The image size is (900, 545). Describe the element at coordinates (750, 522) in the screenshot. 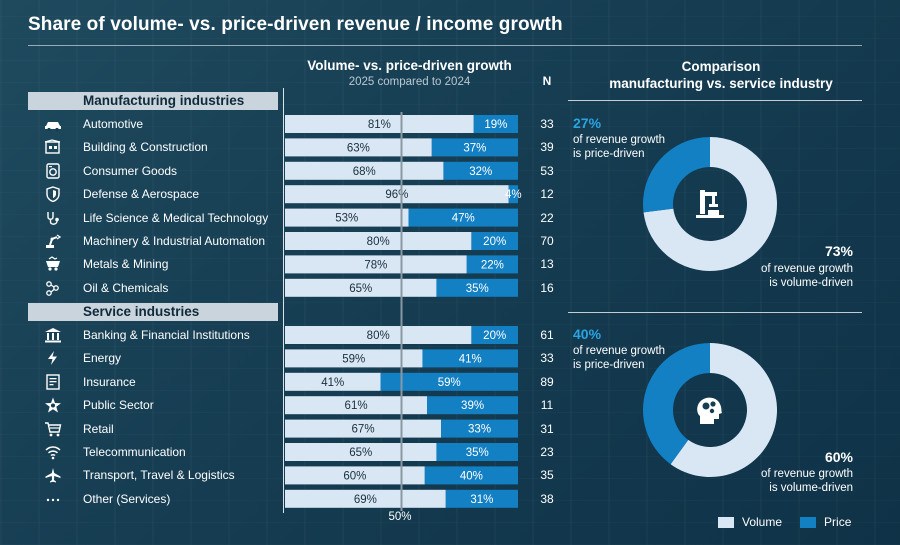

I see `legend-volume: Volume` at that location.